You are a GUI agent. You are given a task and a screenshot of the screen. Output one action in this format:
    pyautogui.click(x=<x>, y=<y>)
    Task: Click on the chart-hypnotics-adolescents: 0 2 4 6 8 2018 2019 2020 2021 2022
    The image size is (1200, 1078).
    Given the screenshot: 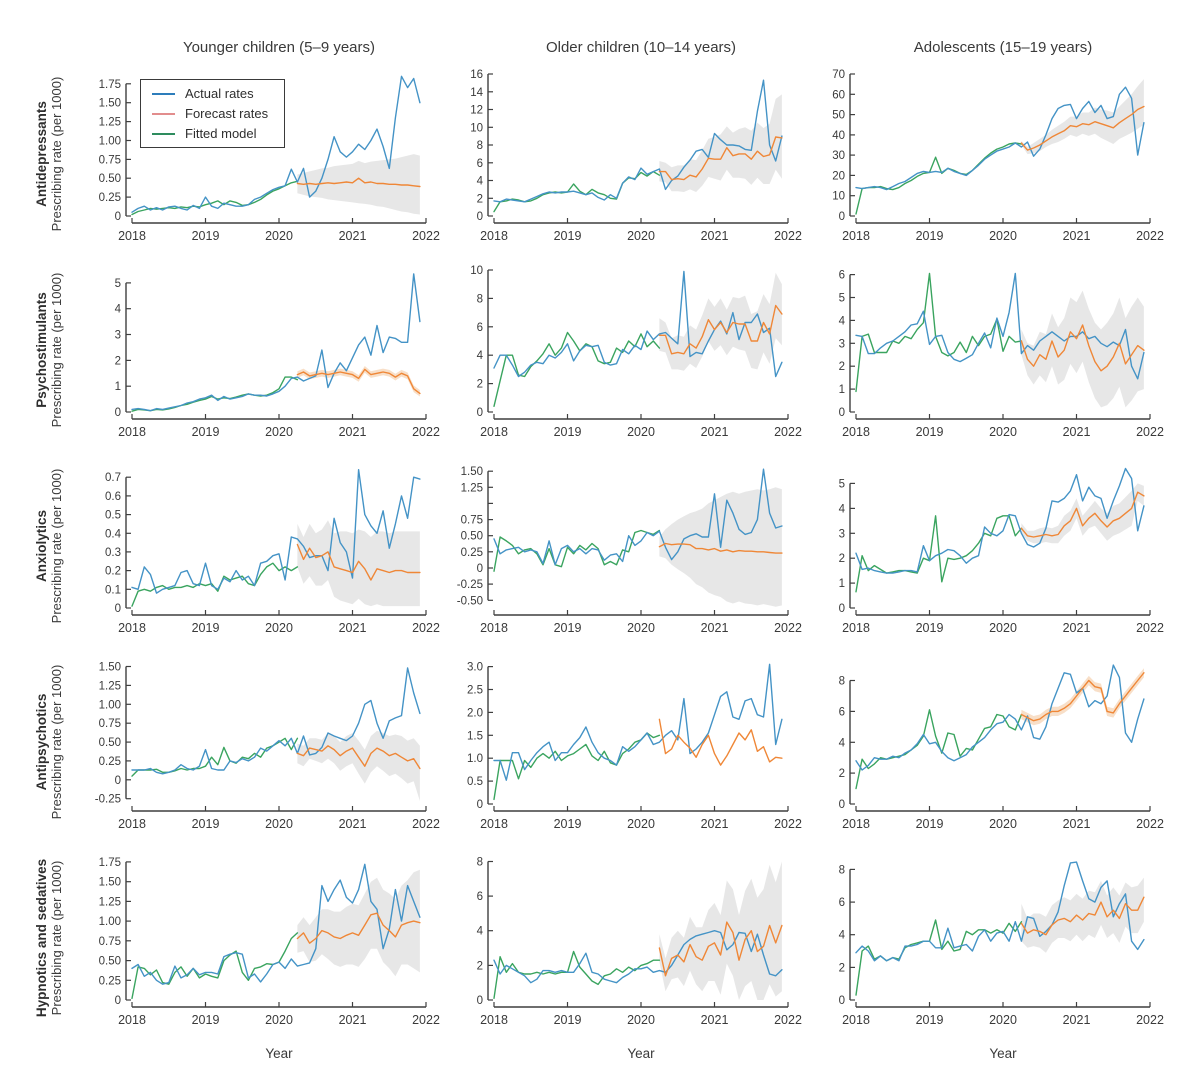 What is the action you would take?
    pyautogui.click(x=1001, y=944)
    